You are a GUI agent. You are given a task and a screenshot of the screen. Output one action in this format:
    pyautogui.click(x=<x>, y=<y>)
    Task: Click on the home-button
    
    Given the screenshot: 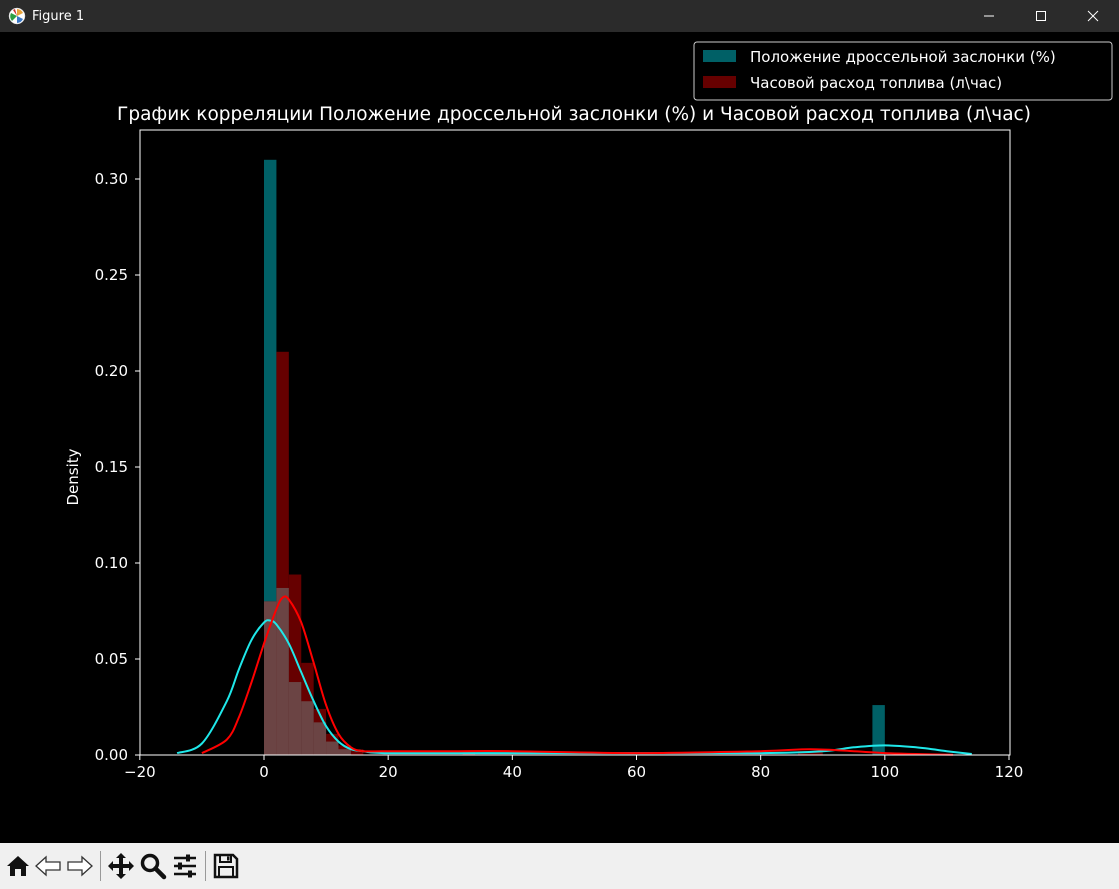 What is the action you would take?
    pyautogui.click(x=18, y=866)
    